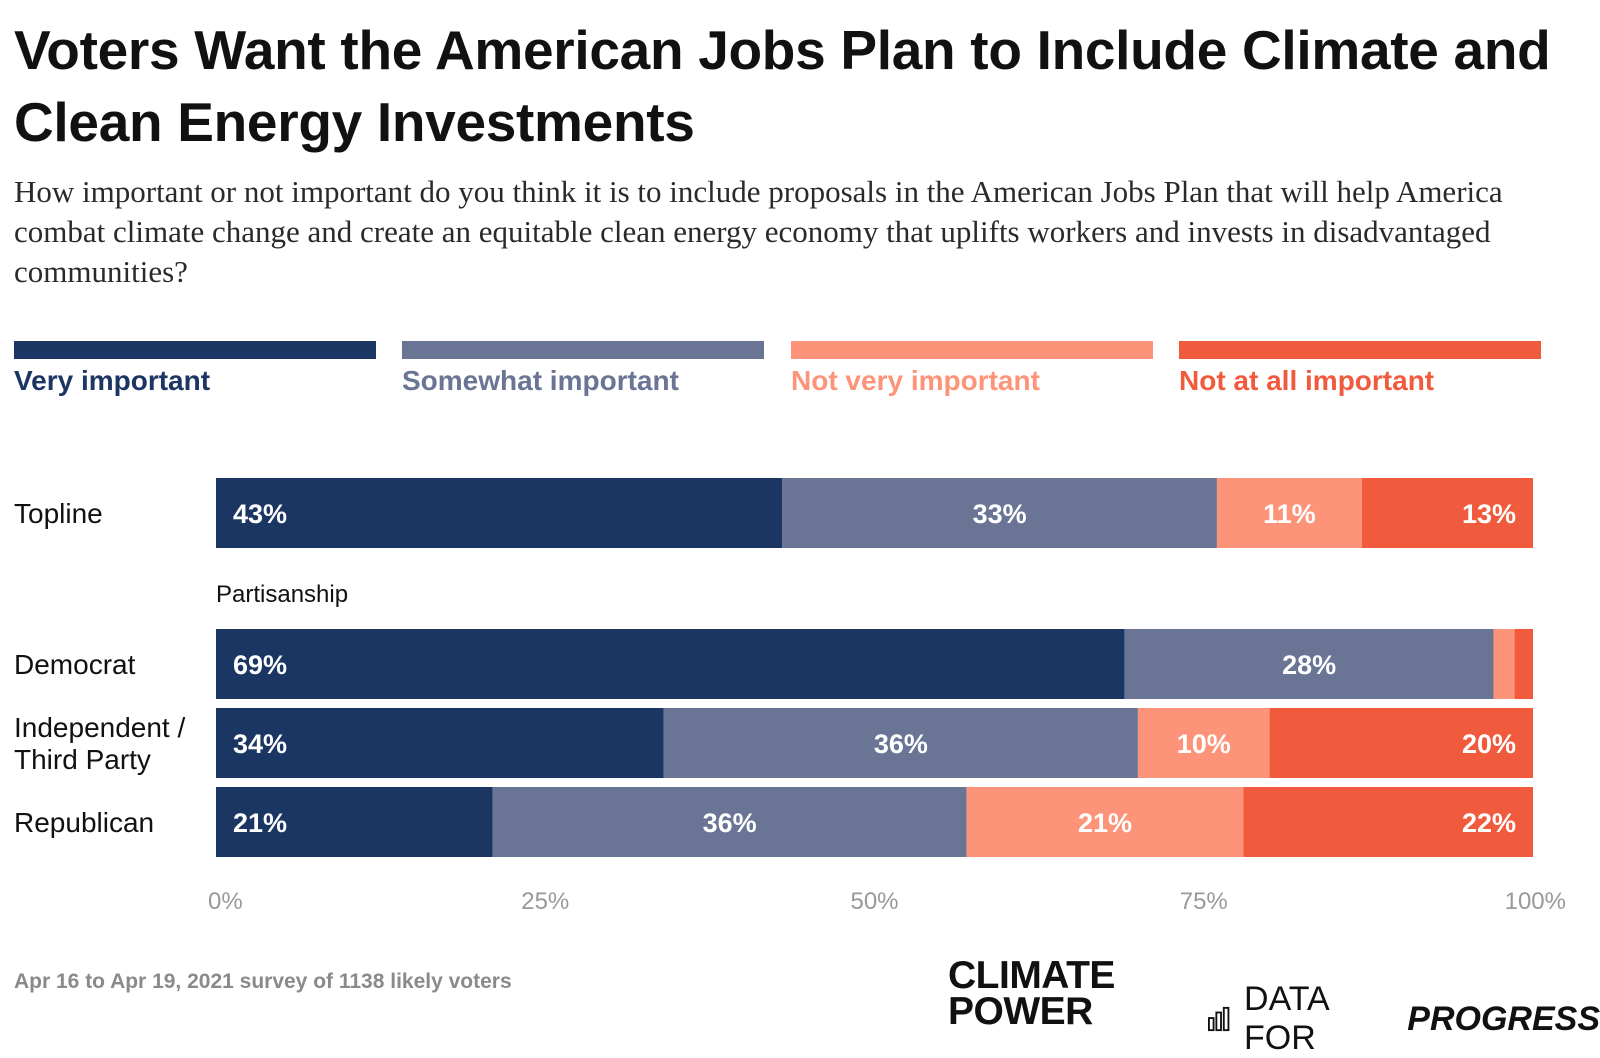  What do you see at coordinates (260, 665) in the screenshot?
I see `data-label: 69%` at bounding box center [260, 665].